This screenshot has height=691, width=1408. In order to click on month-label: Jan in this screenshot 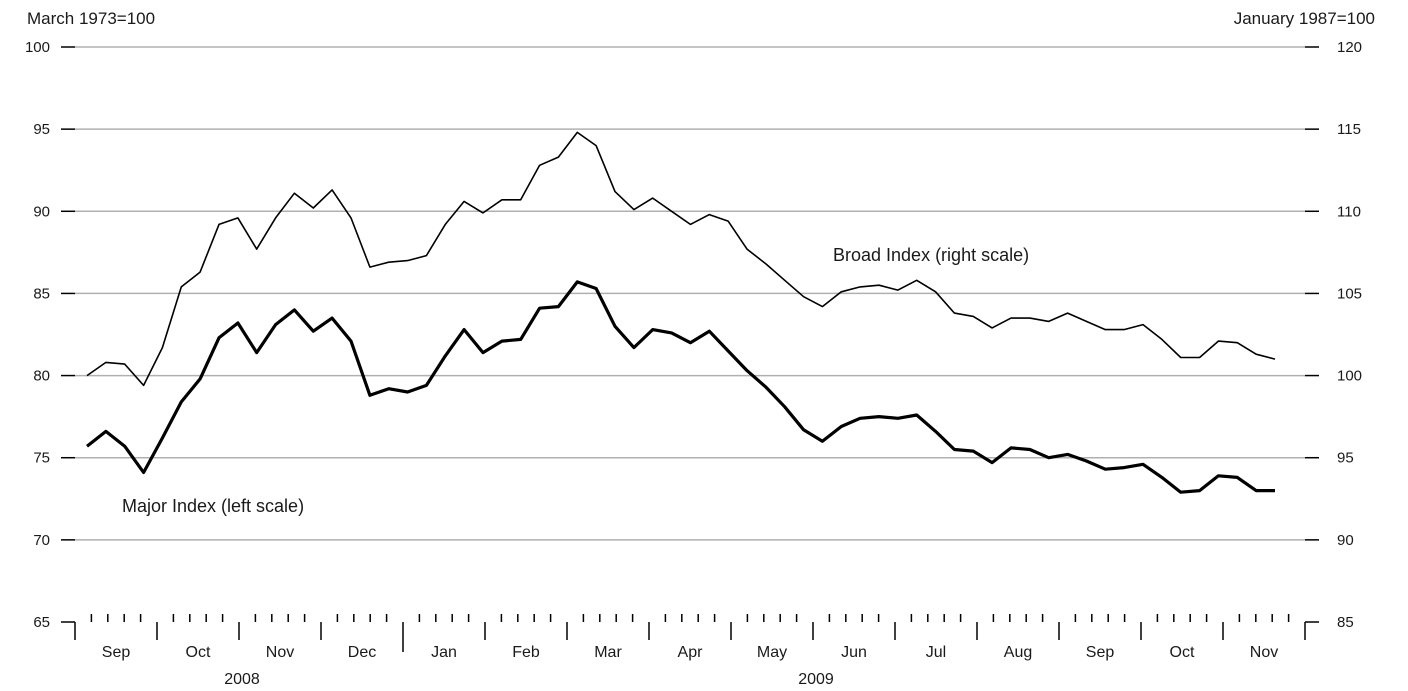, I will do `click(444, 652)`.